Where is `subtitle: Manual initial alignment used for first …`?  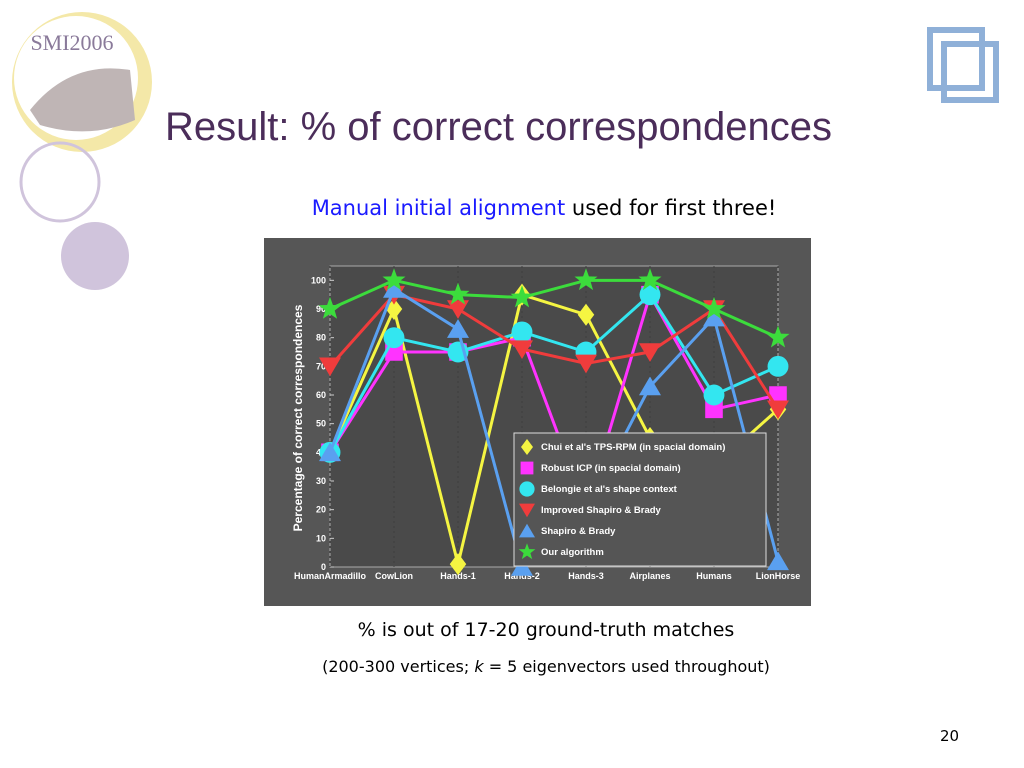 subtitle: Manual initial alignment used for first … is located at coordinates (512, 208).